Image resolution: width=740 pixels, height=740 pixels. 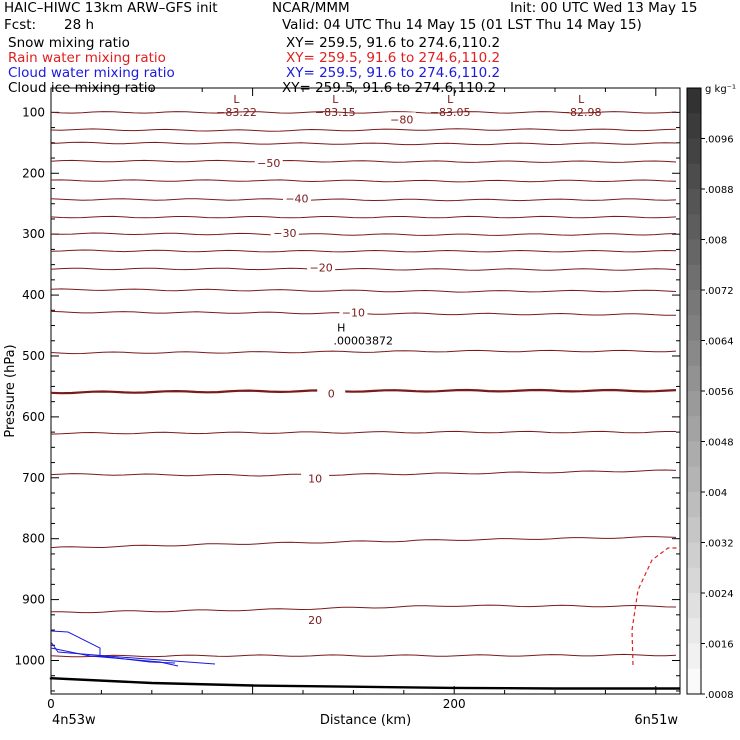 I want to click on extremum-value: −82.98, so click(x=581, y=112).